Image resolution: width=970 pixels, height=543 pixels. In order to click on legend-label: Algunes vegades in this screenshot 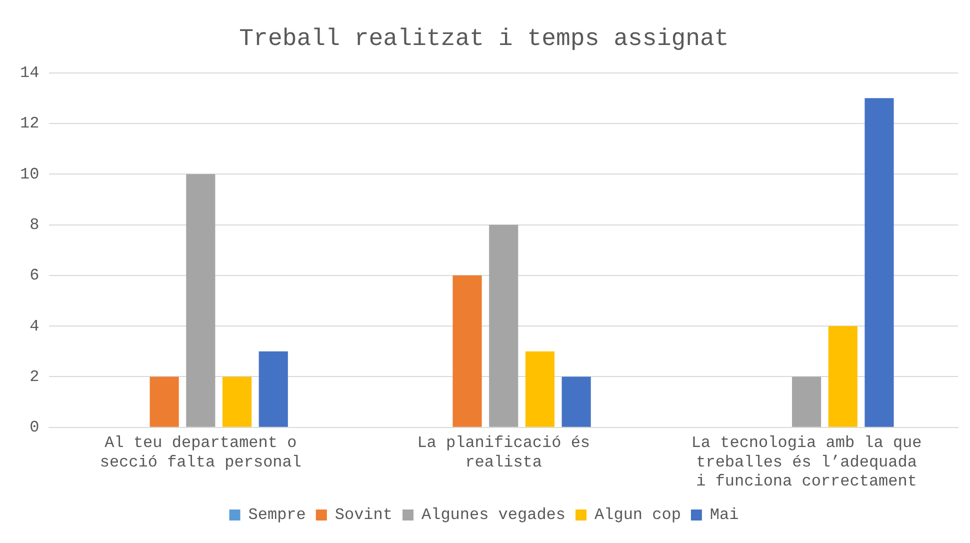, I will do `click(493, 515)`.